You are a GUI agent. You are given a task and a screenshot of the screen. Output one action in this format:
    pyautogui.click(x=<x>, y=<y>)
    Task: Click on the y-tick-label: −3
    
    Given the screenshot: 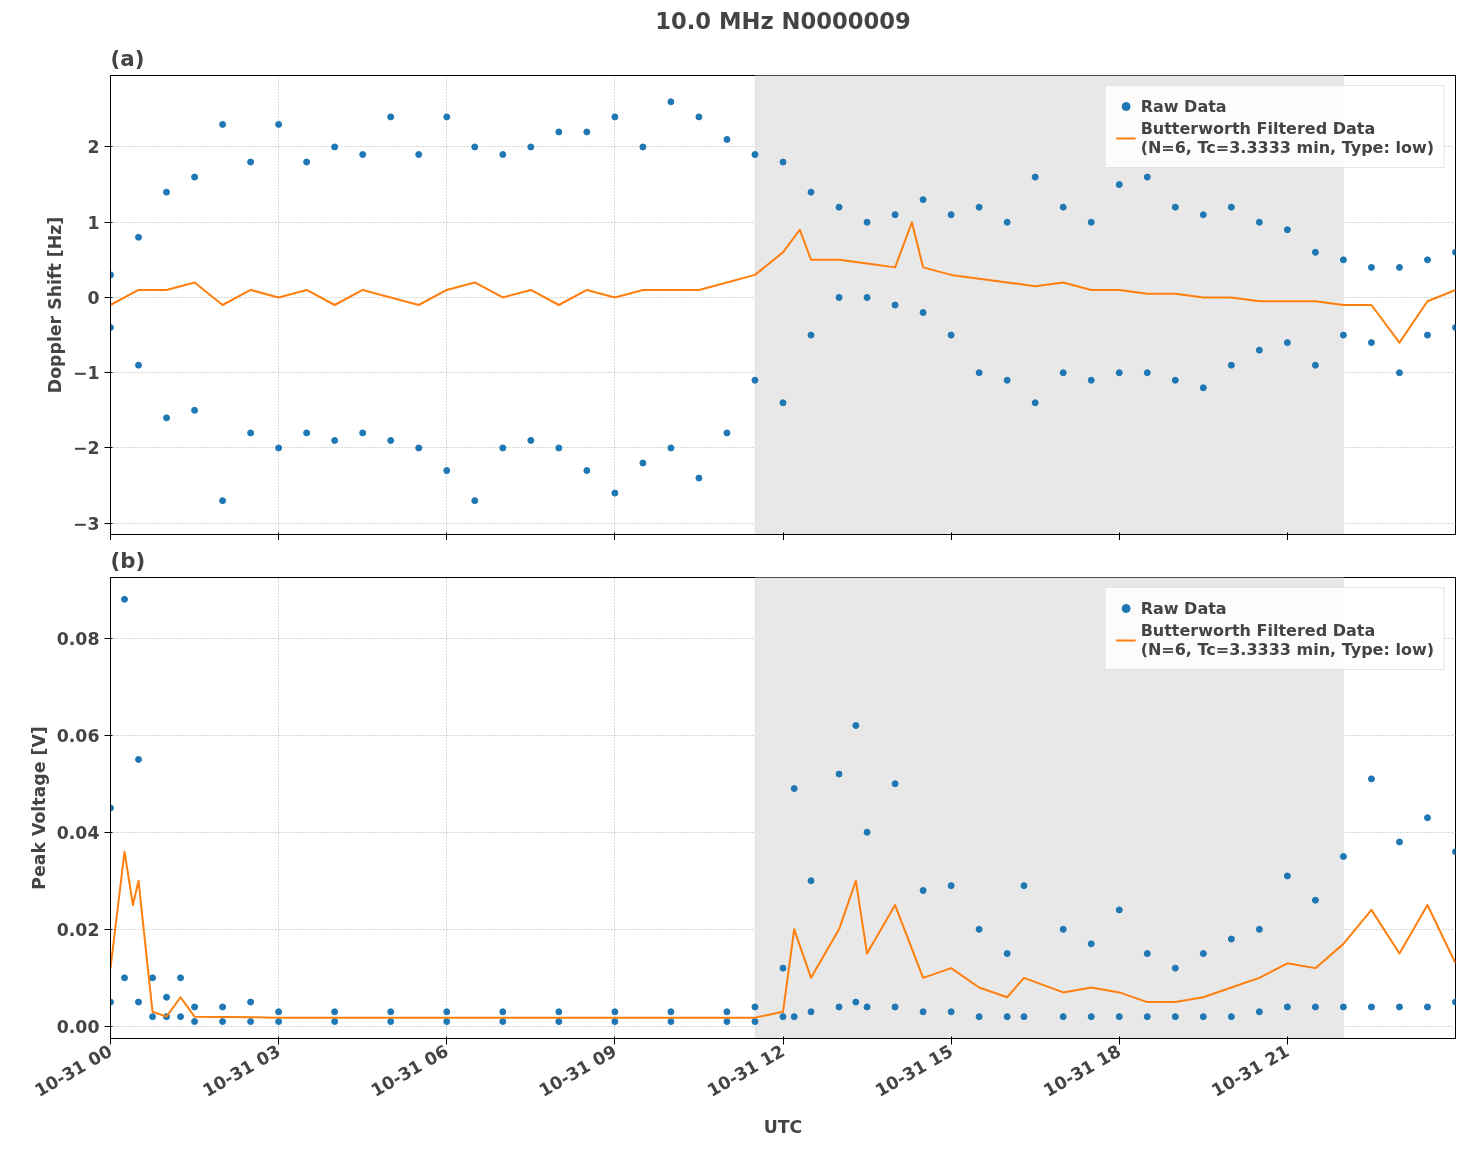 What is the action you would take?
    pyautogui.click(x=86, y=523)
    